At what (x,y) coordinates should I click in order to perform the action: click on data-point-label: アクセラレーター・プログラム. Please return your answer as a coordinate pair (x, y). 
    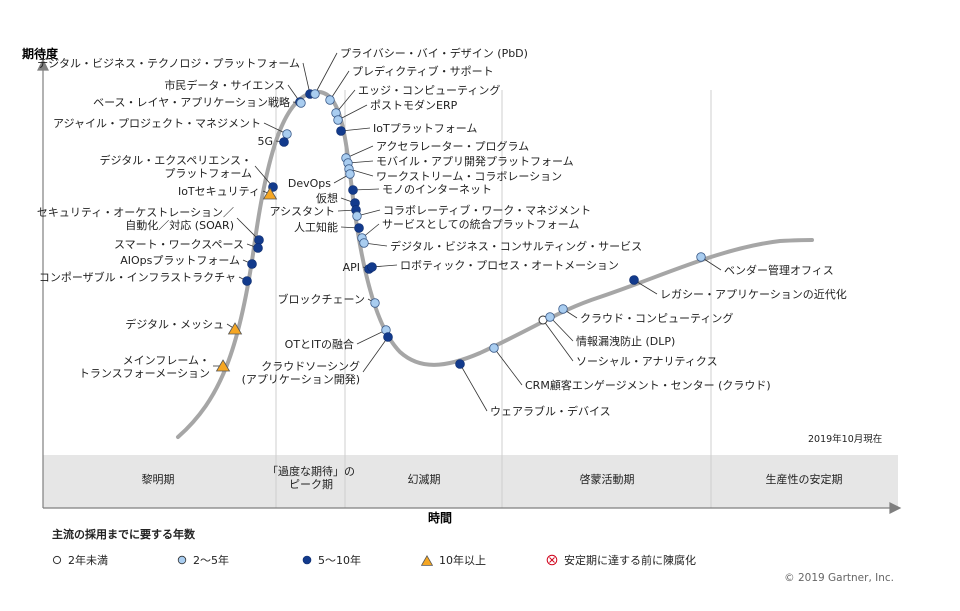
    Looking at the image, I should click on (452, 146).